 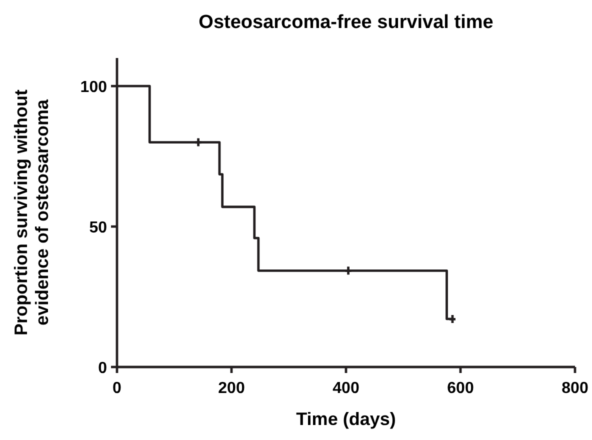 I want to click on x-tick-label: 0, so click(x=117, y=388).